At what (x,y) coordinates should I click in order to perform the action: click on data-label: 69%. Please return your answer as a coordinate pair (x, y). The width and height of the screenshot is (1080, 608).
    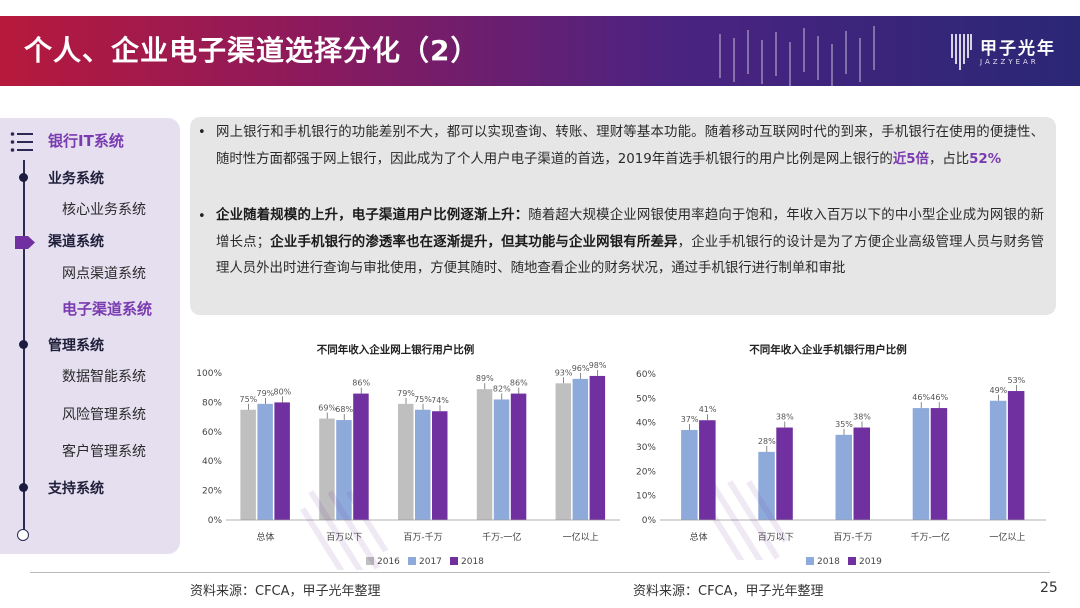
    Looking at the image, I should click on (327, 408).